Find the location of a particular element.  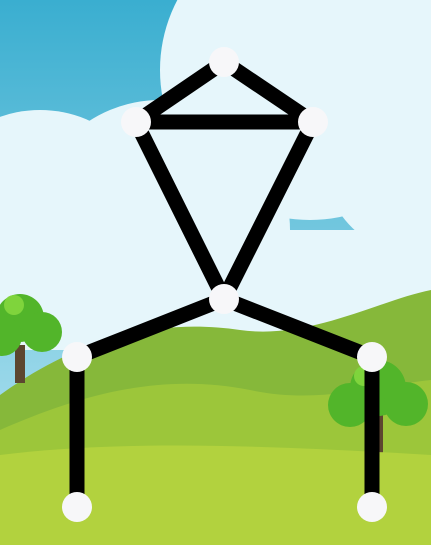

edge-center-joint-to-left-shoulder is located at coordinates (150, 328).